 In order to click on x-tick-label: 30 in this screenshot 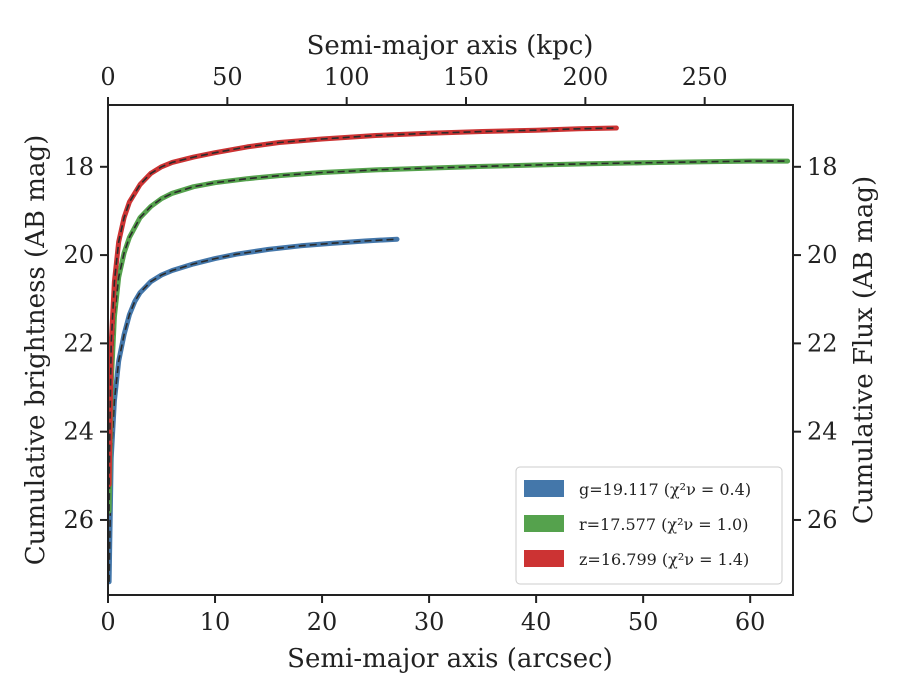, I will do `click(429, 622)`.